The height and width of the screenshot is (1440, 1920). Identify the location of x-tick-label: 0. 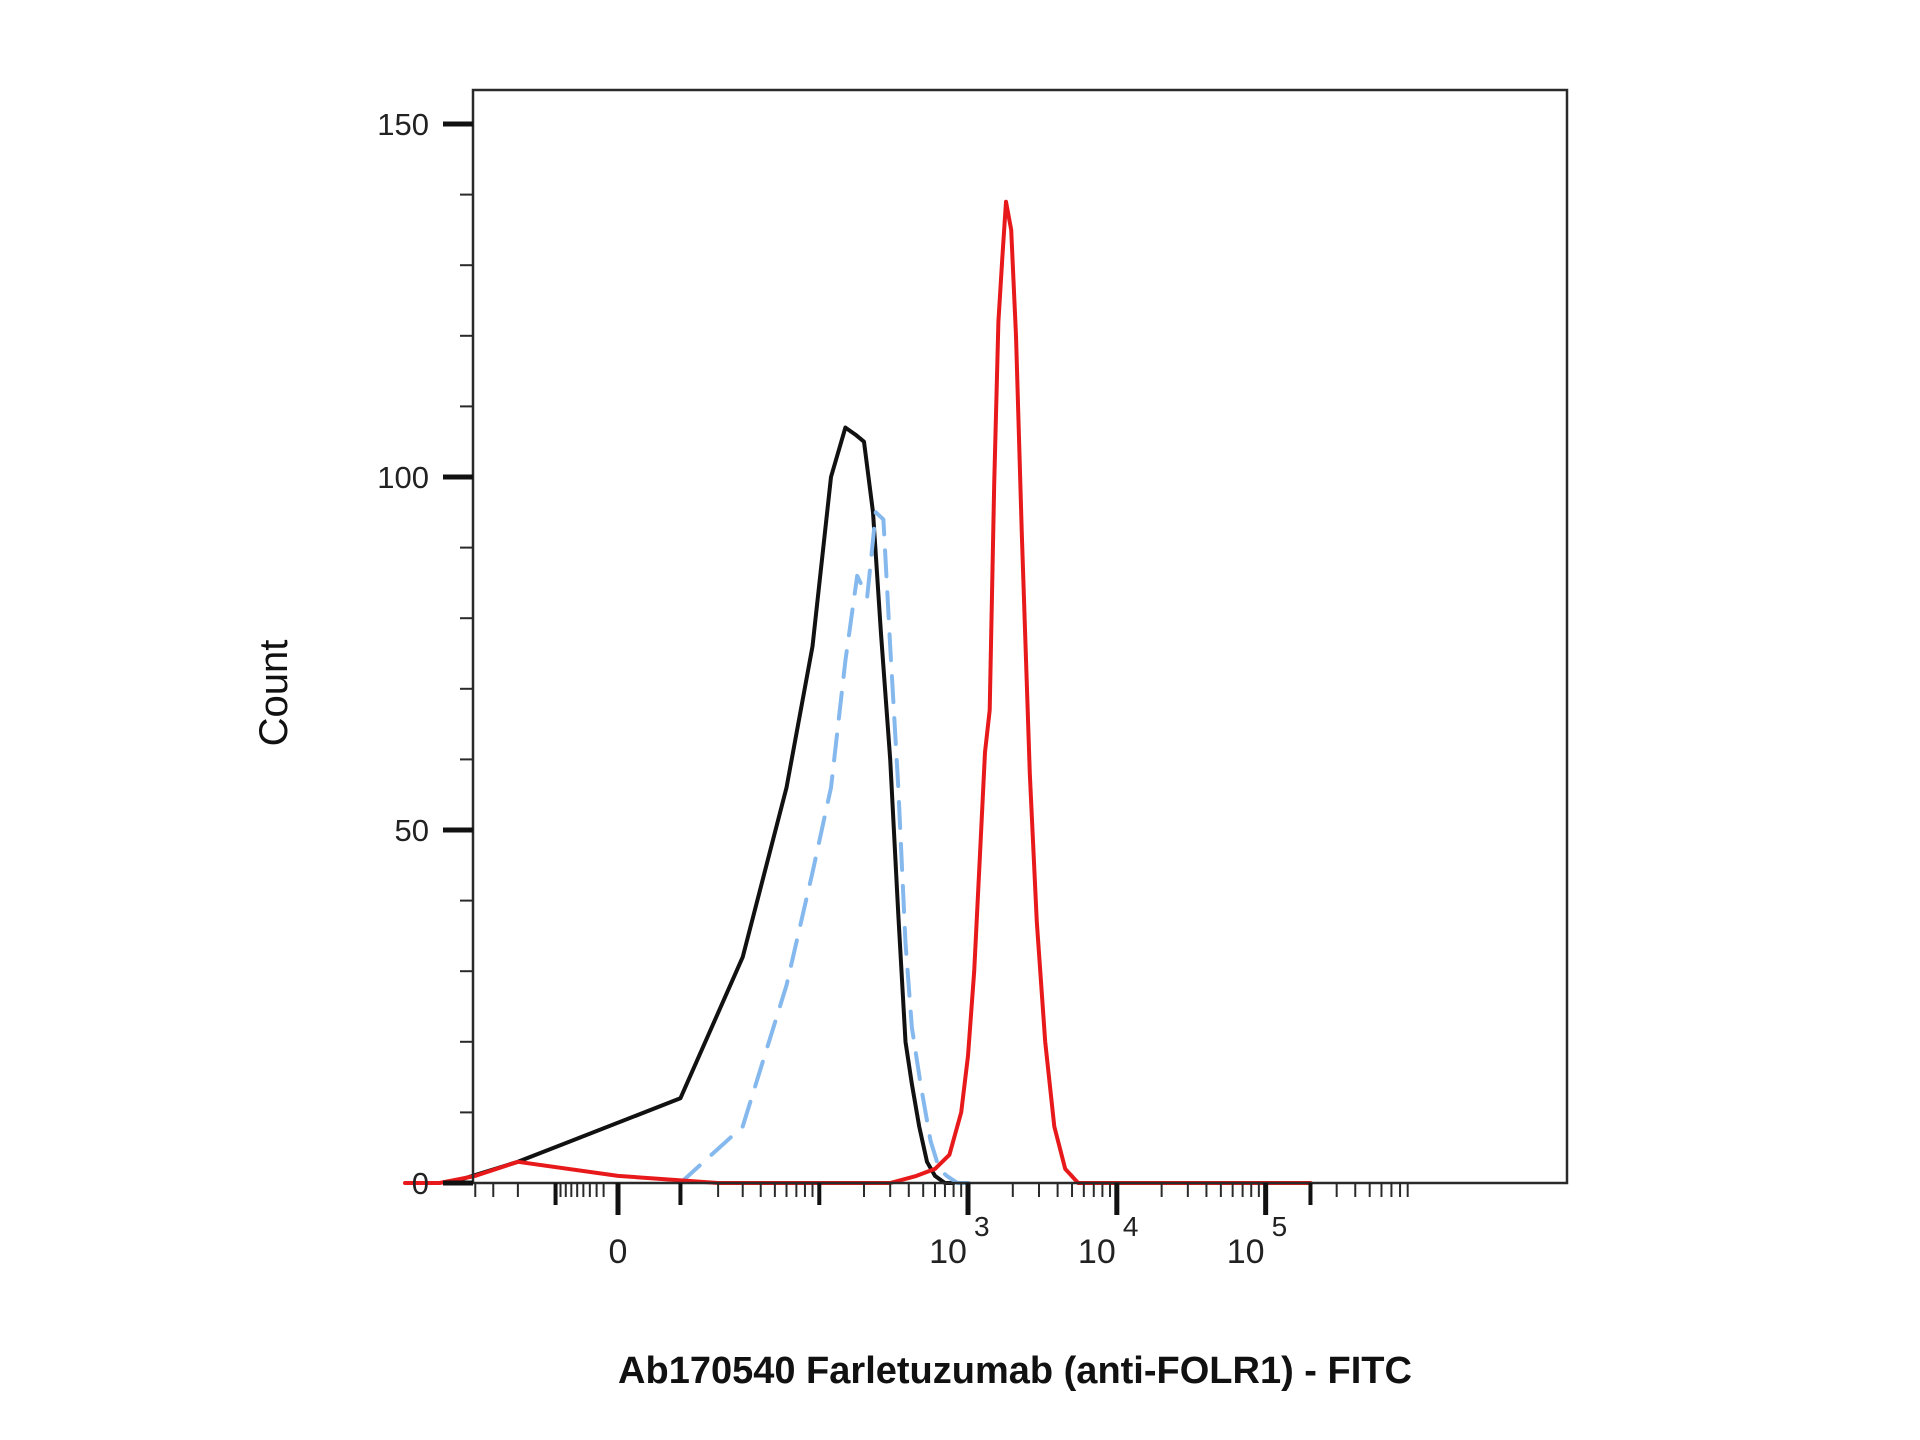
(618, 1252).